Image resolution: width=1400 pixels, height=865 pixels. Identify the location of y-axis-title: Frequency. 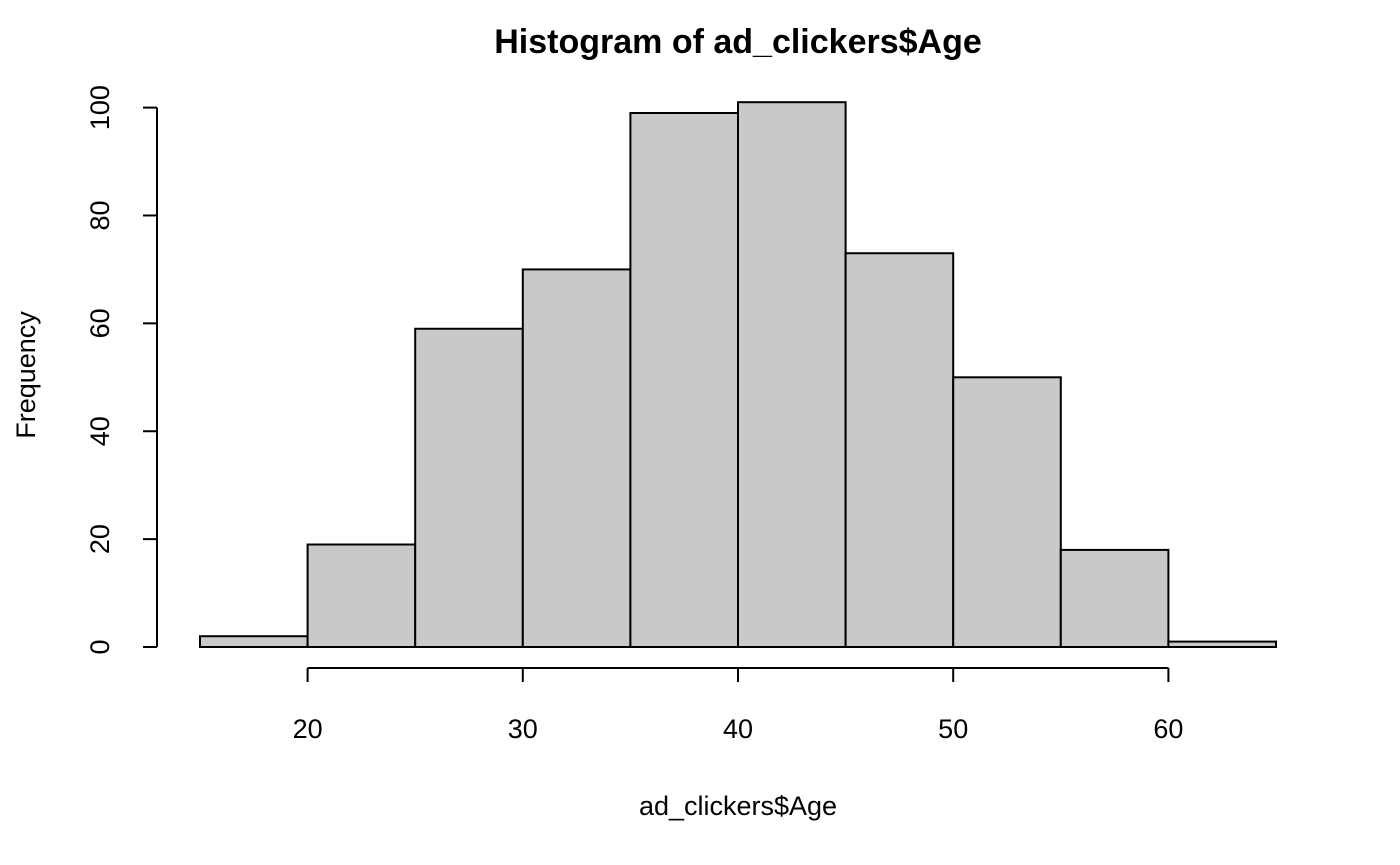
(26, 375).